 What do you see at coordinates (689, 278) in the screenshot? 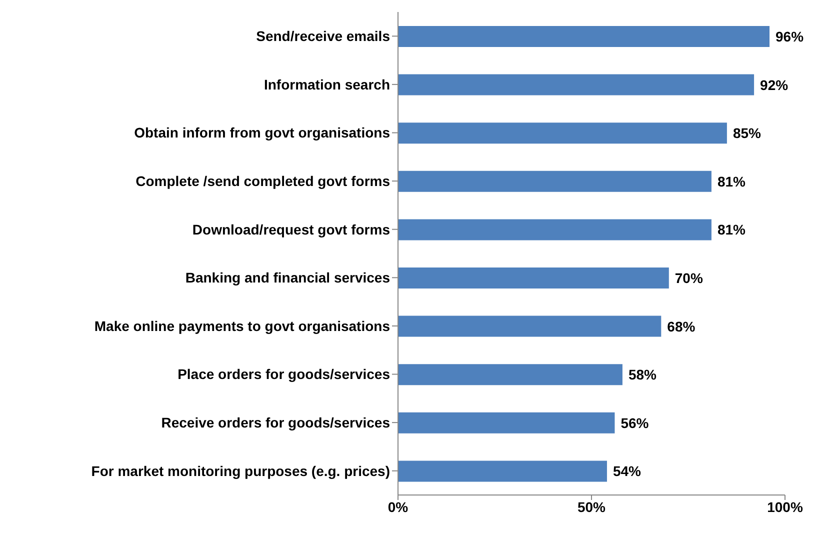
I see `data-label: 70%` at bounding box center [689, 278].